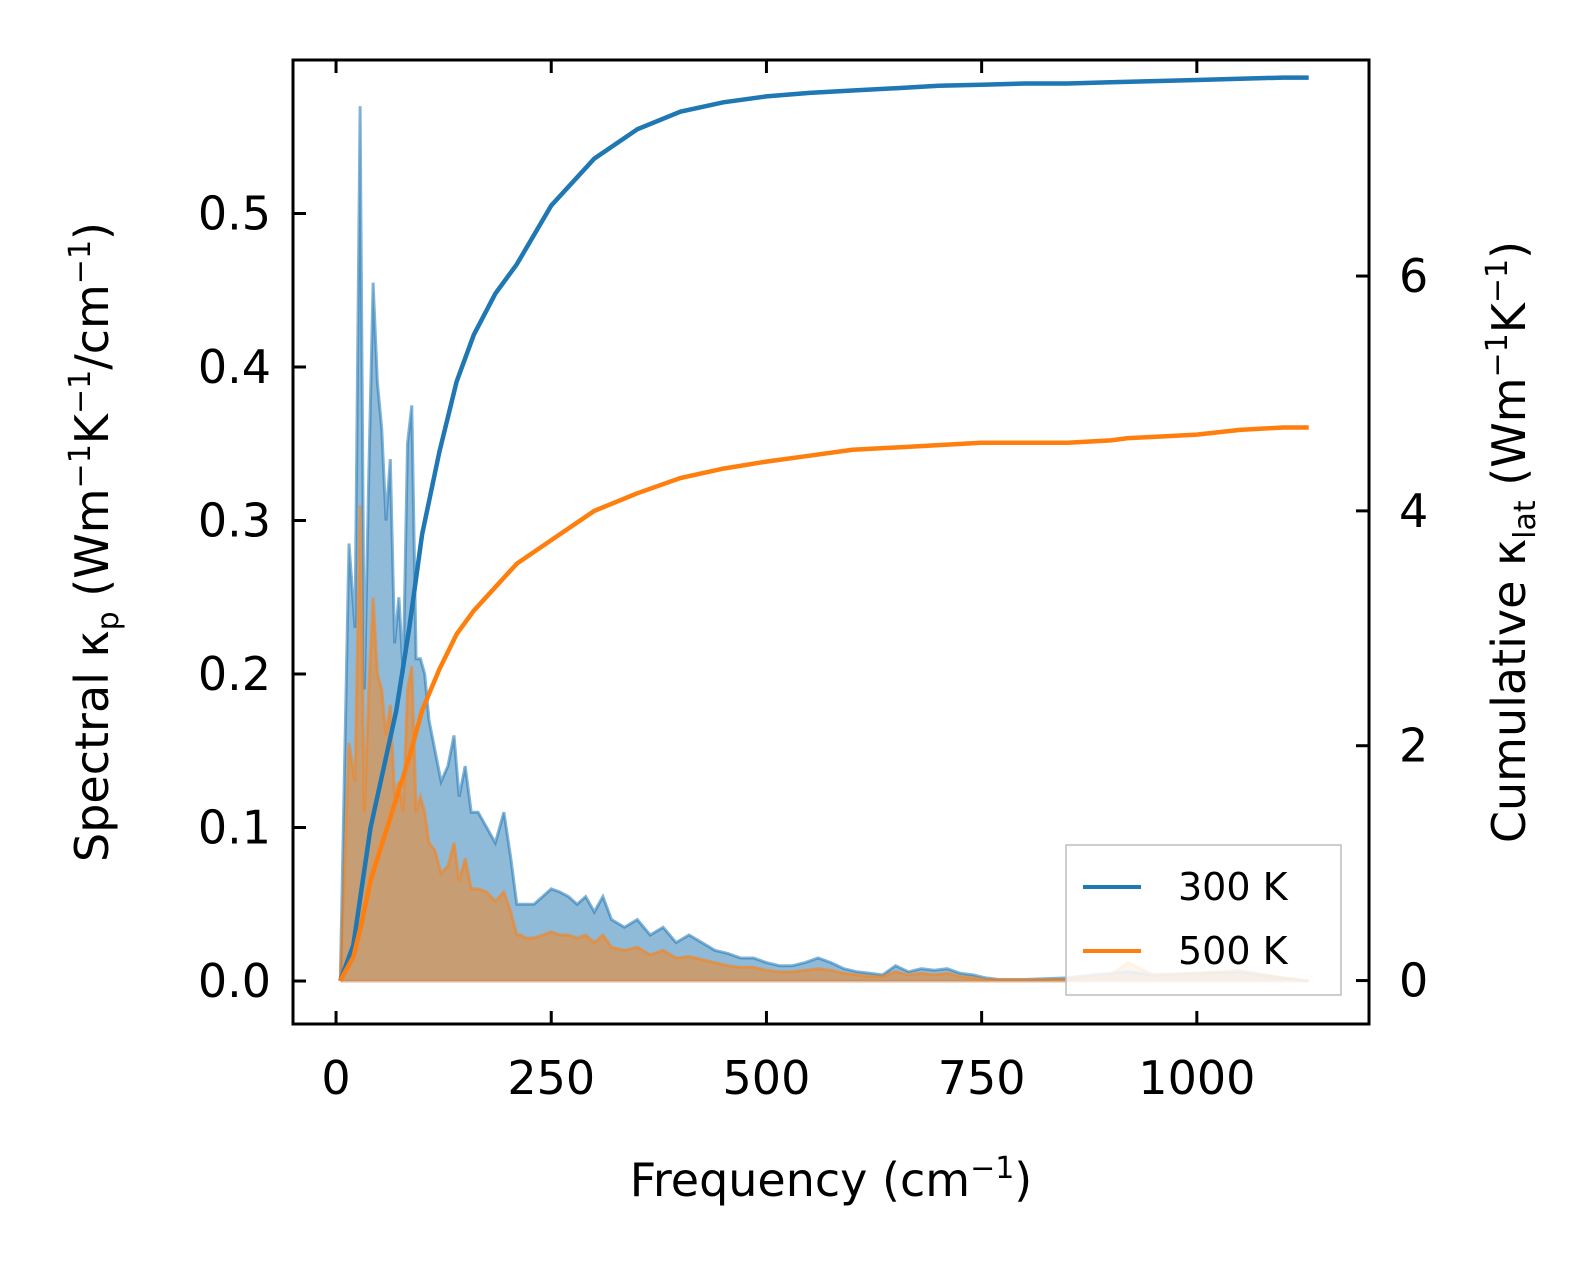 The width and height of the screenshot is (1586, 1264). Describe the element at coordinates (335, 1078) in the screenshot. I see `x-tick-label: 0` at that location.